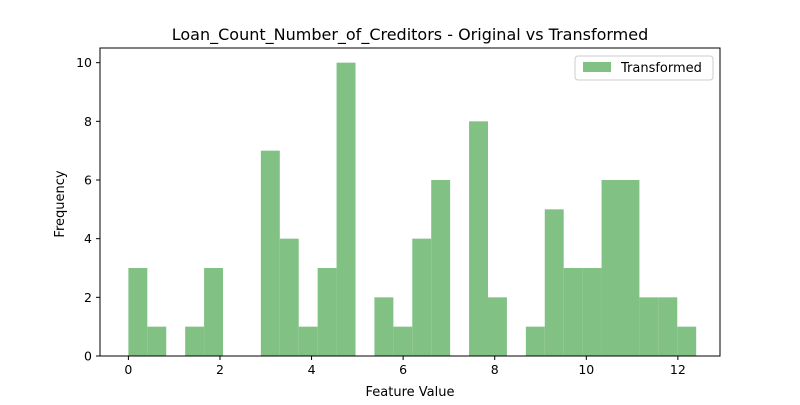  What do you see at coordinates (88, 356) in the screenshot?
I see `y-tick-label-0: 0` at bounding box center [88, 356].